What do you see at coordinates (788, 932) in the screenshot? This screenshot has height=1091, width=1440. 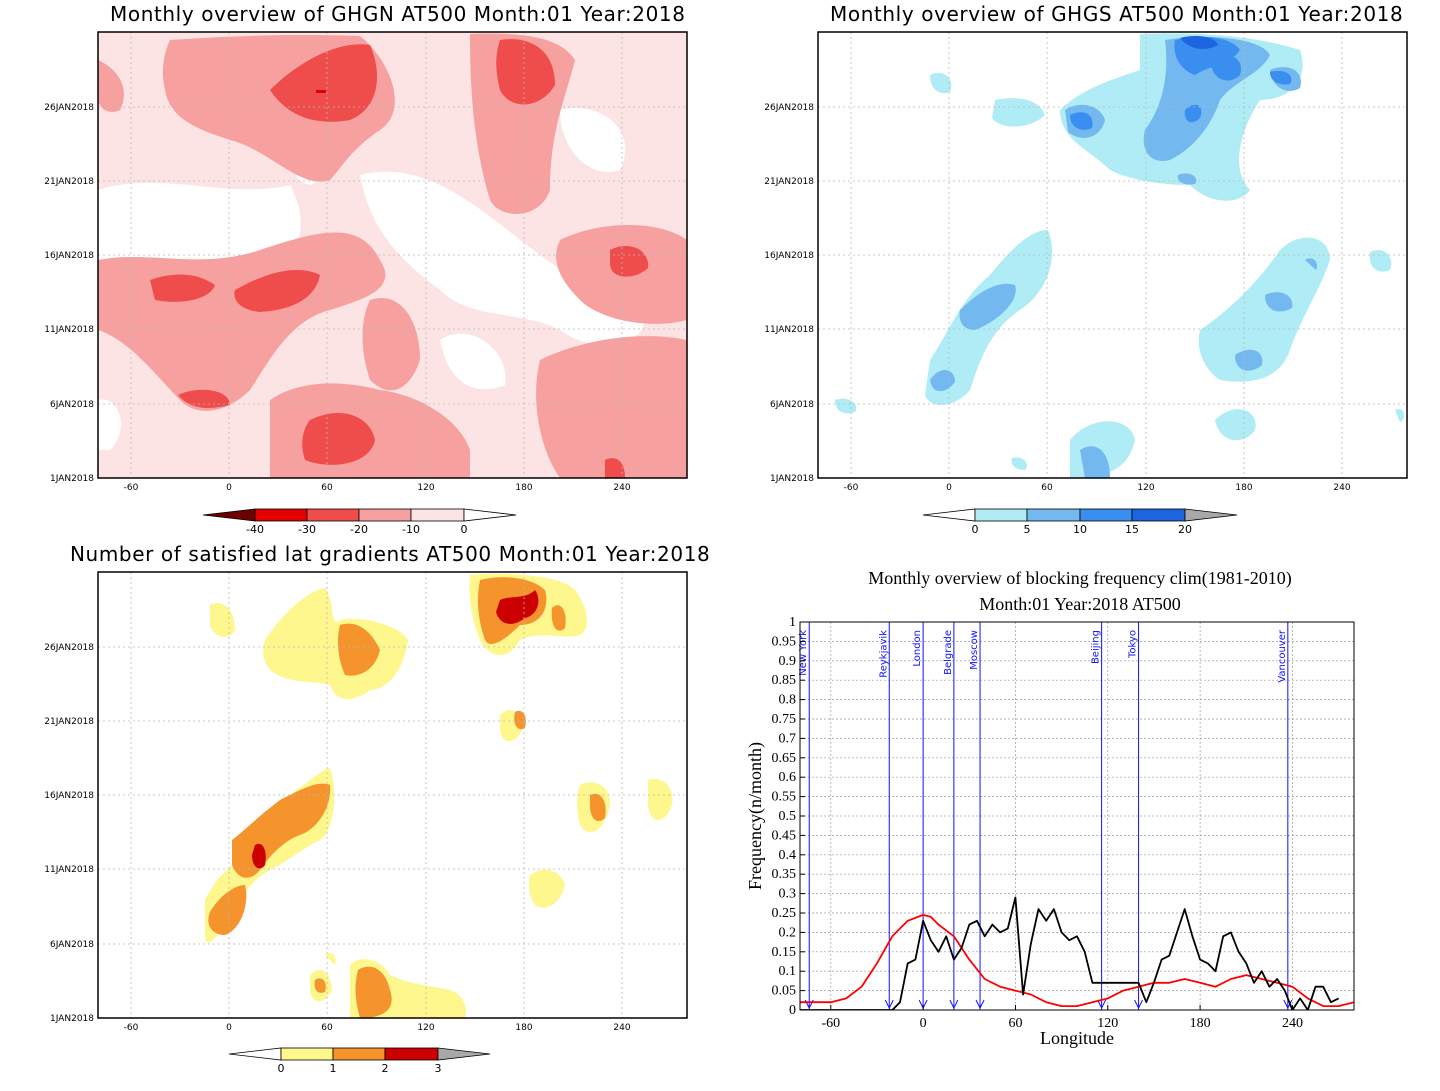 I see `blocking-ytick-label: 0.2` at bounding box center [788, 932].